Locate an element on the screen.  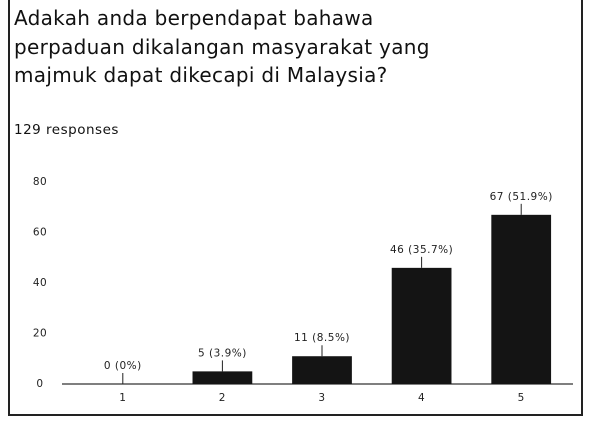
y-tick-label: 0 is located at coordinates (39, 384).